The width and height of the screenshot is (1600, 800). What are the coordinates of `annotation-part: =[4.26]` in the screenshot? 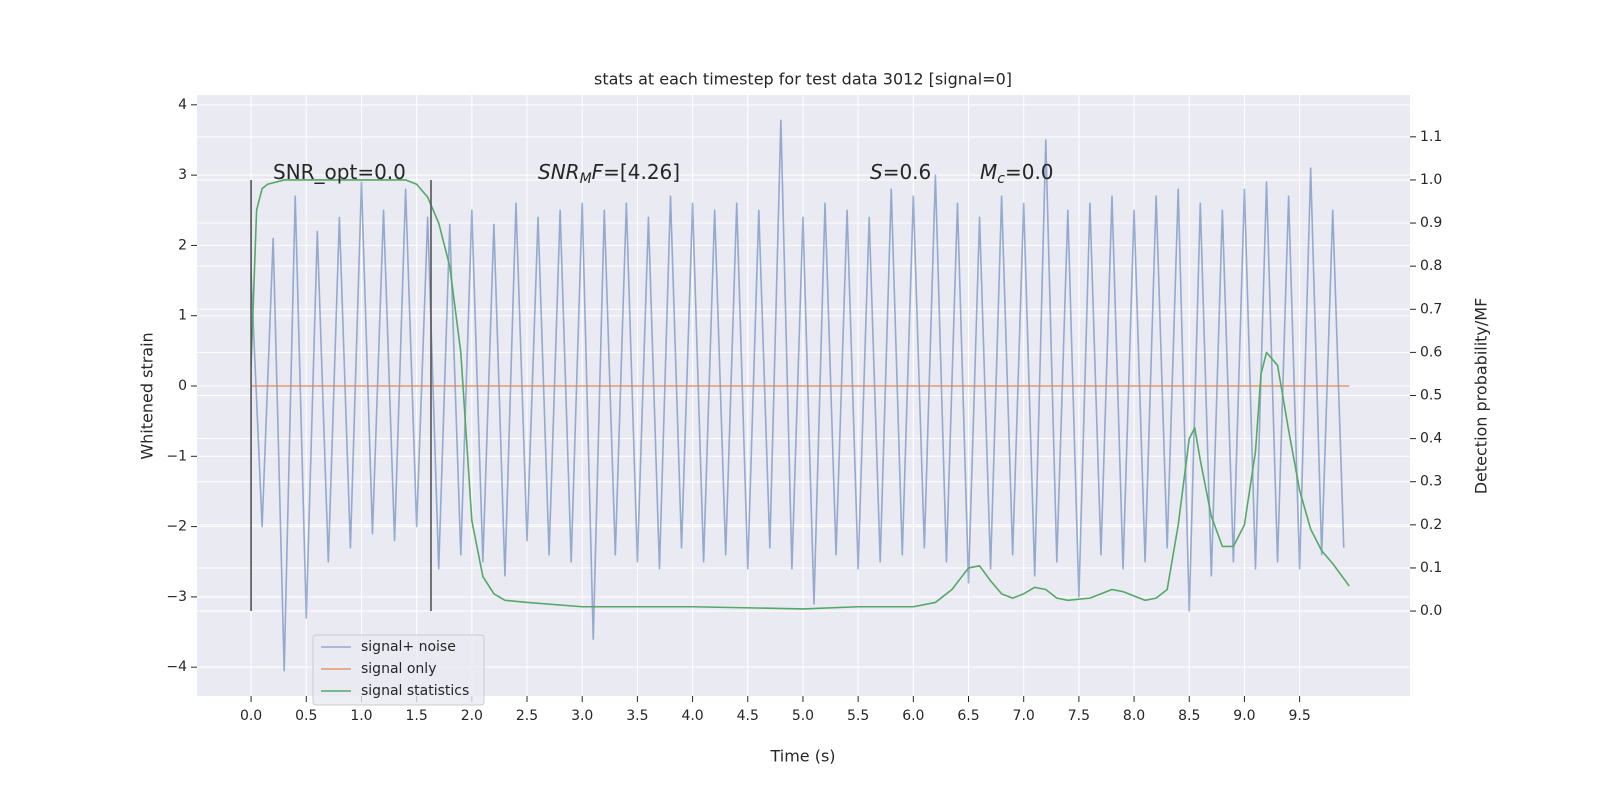 It's located at (641, 172).